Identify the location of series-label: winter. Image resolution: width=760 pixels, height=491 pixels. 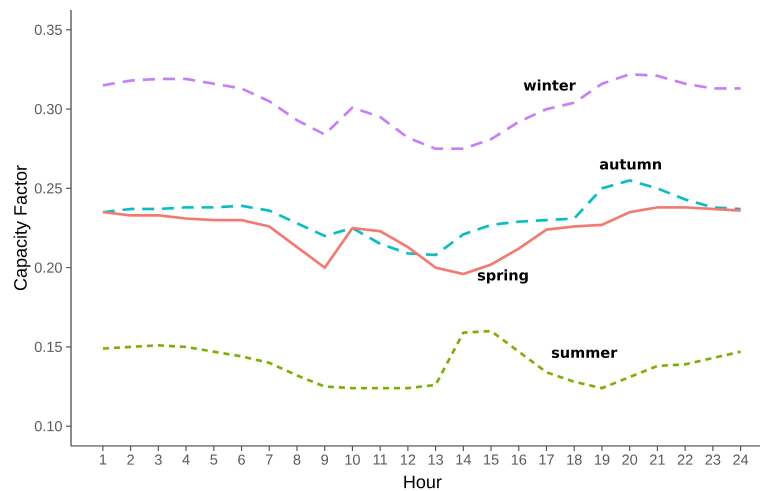
(550, 85).